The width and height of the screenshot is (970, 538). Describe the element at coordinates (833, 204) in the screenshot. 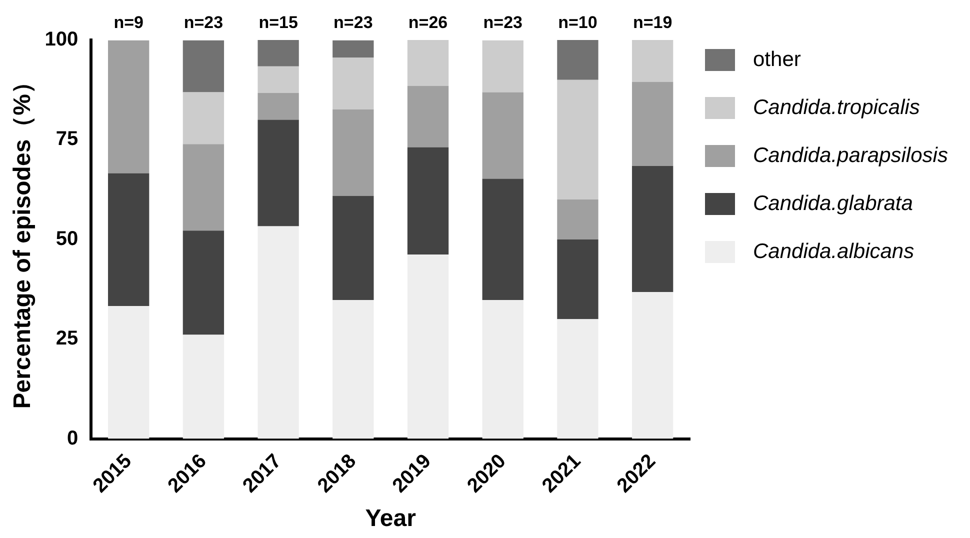

I see `legend-label: Candida.glabrata` at that location.